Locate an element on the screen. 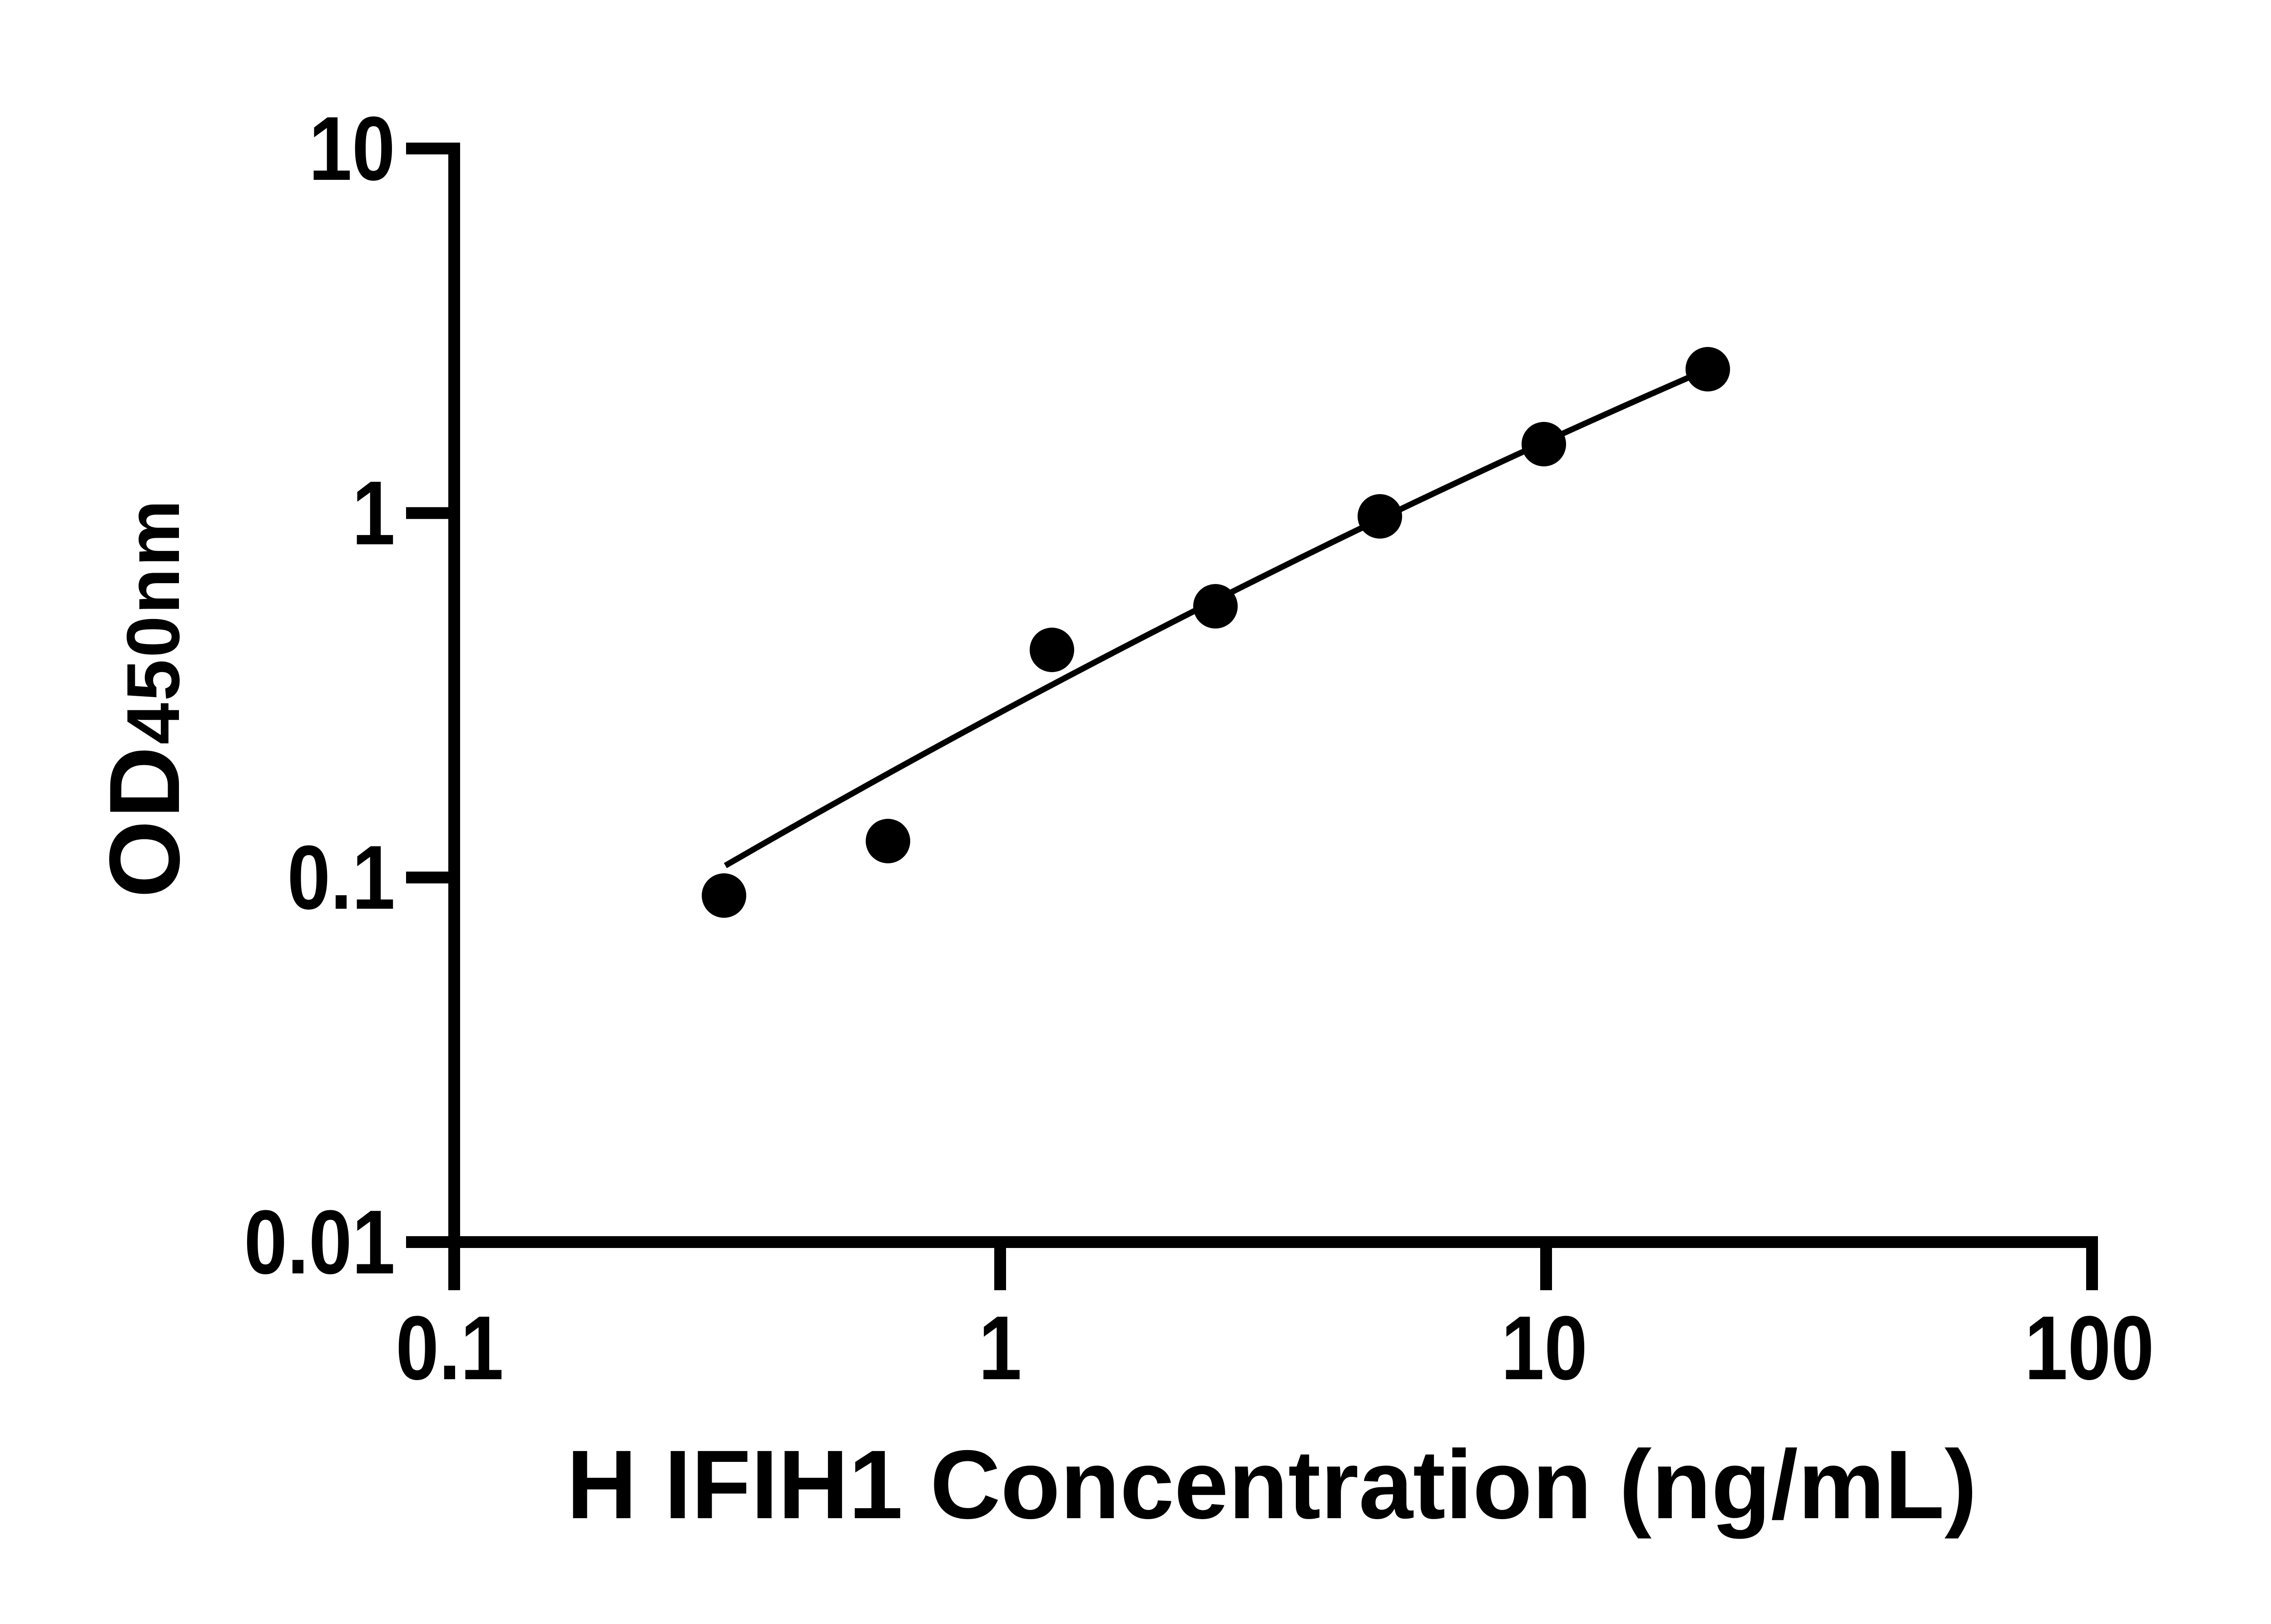  svg-text: 100 is located at coordinates (2089, 1348).